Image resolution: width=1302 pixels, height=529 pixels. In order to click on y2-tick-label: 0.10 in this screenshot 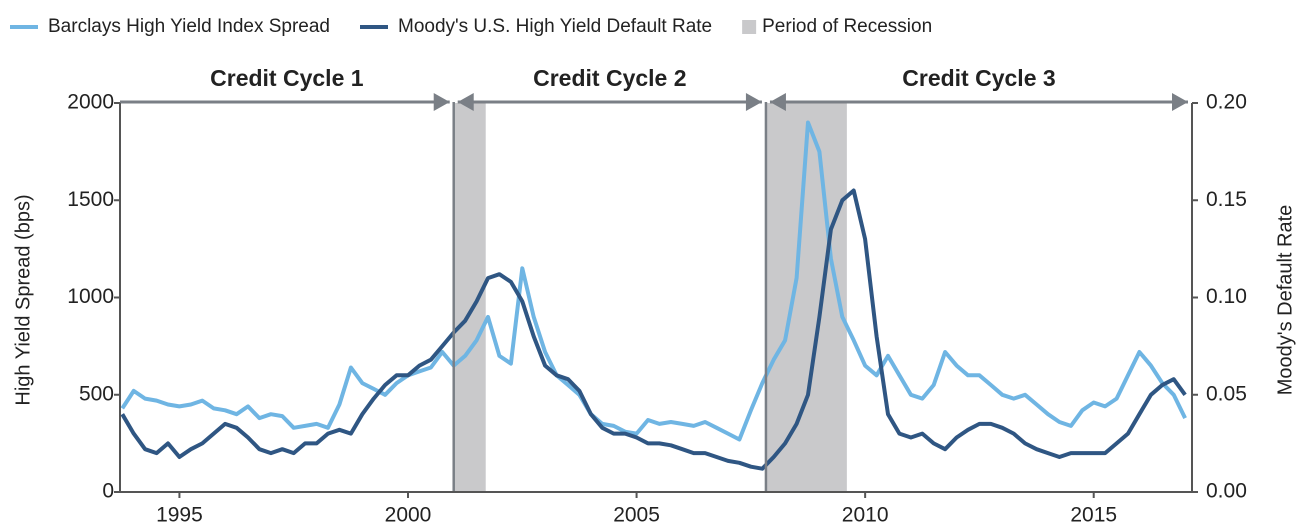, I will do `click(1226, 296)`.